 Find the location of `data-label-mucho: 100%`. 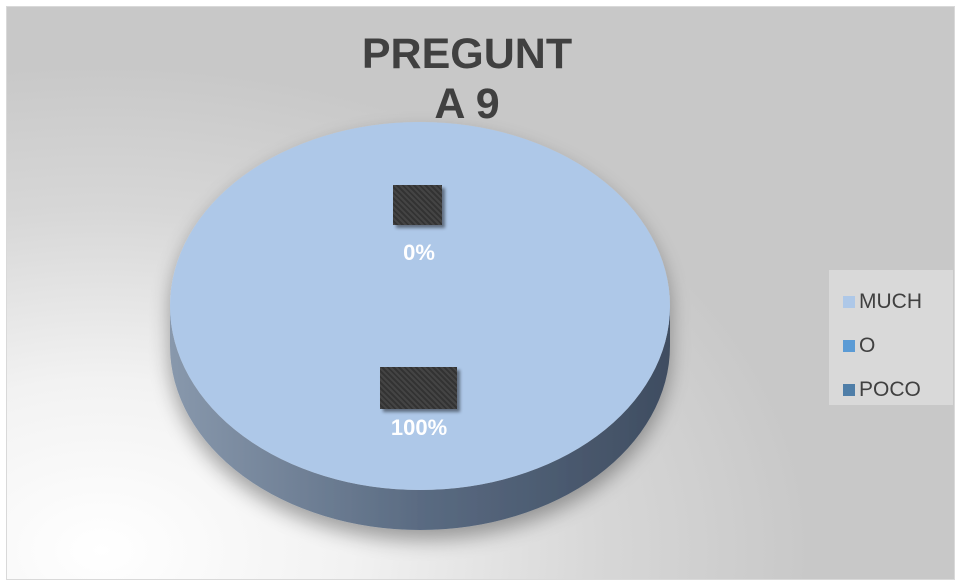

data-label-mucho: 100% is located at coordinates (419, 427).